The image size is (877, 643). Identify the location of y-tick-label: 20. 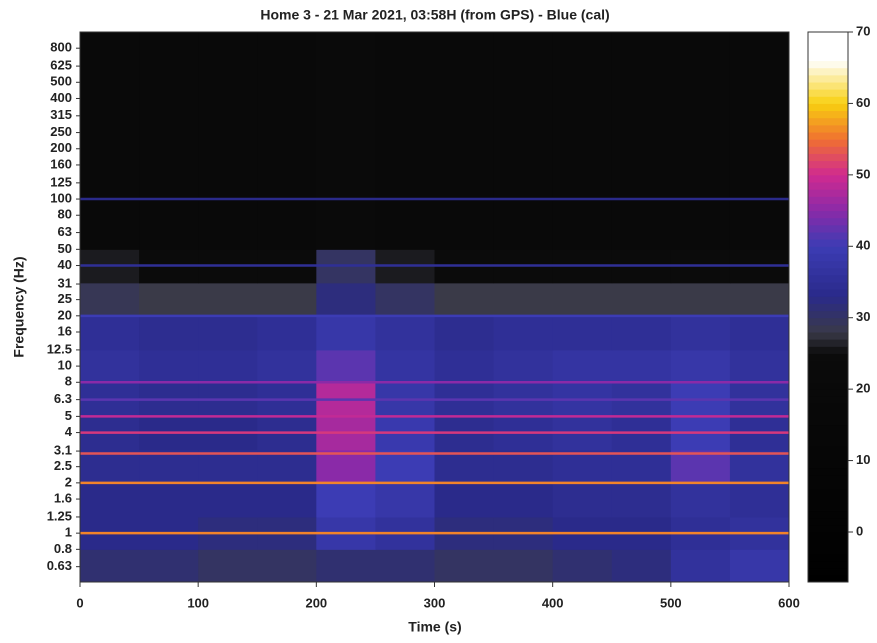
(65, 314).